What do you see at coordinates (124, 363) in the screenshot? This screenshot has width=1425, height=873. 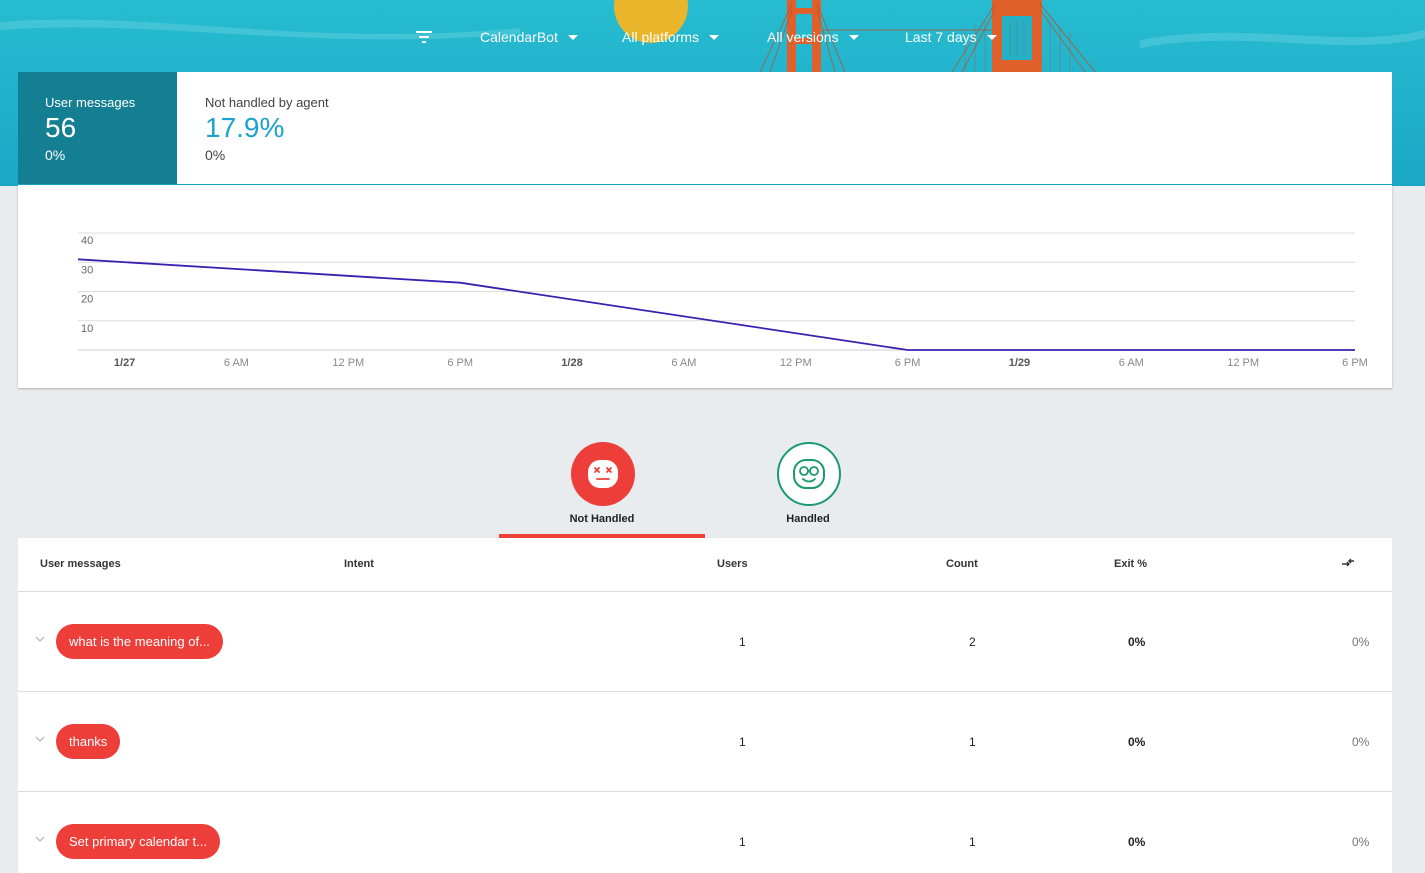 I see `x-tick-label: 1/27` at bounding box center [124, 363].